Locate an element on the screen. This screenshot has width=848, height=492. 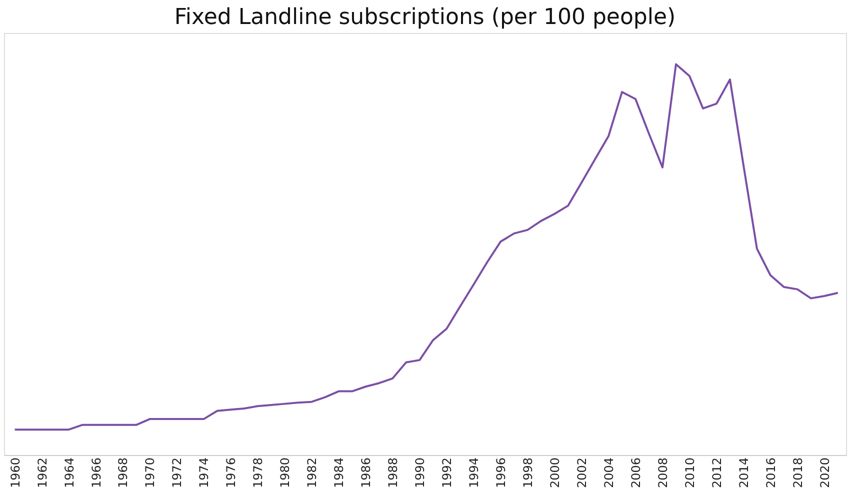
x-tick-label: 1974 is located at coordinates (204, 473).